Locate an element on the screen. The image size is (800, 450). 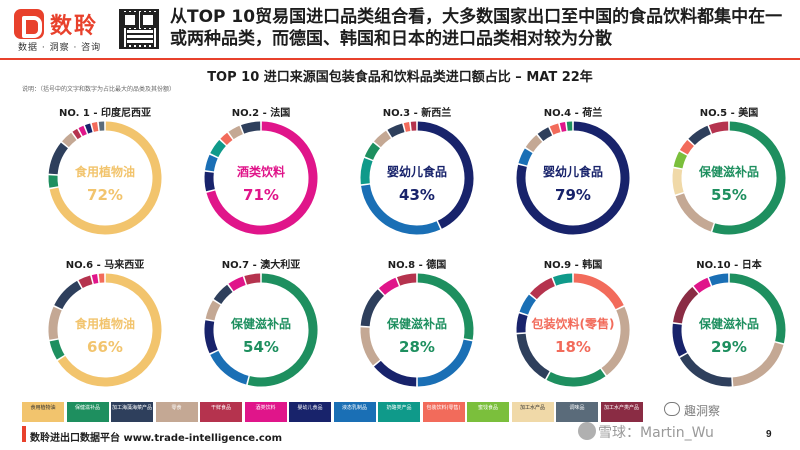
donut-cell: NO. 1 - 印度尼西亚 食用植物油 72% is located at coordinates (105, 179).